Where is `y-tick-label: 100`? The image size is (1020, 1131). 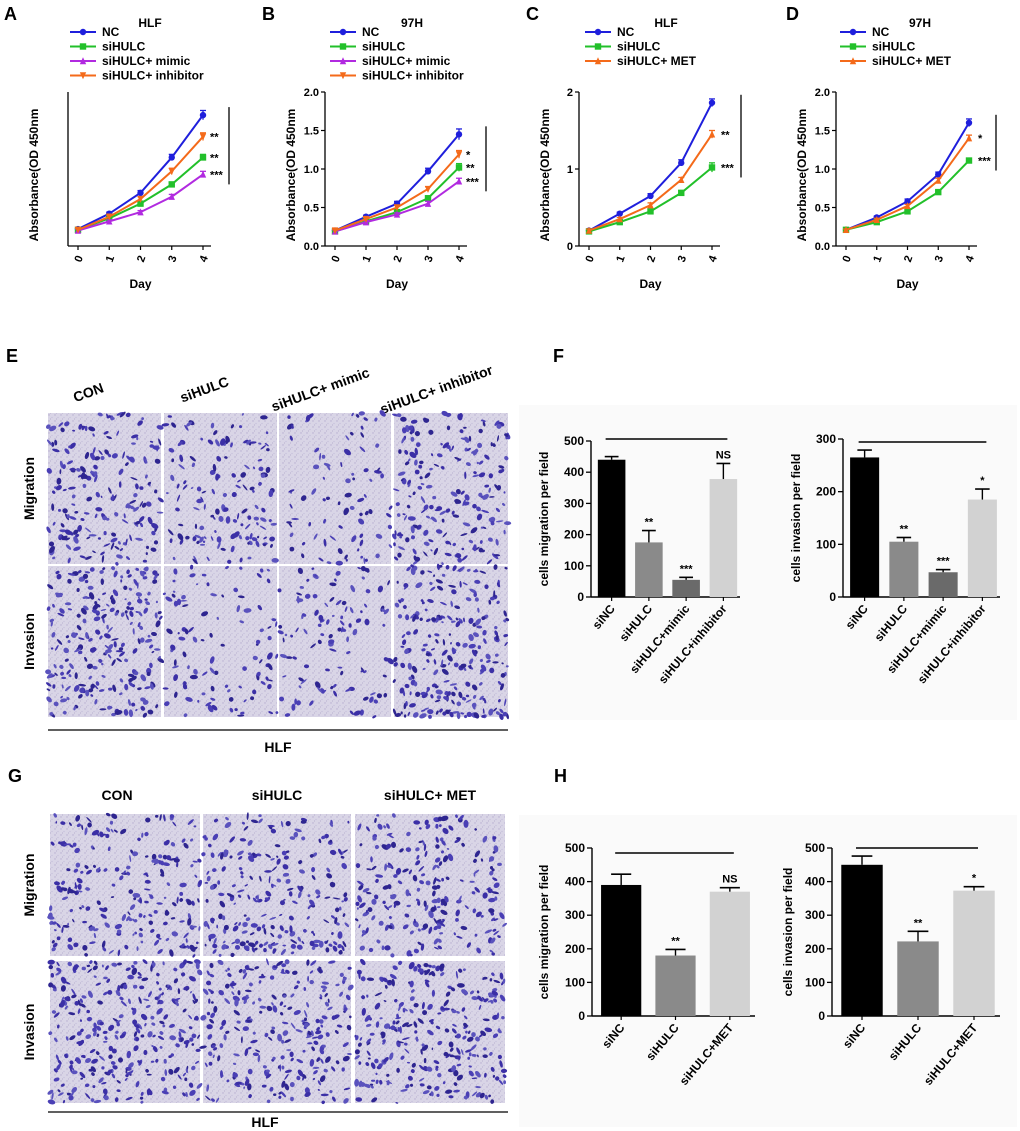 y-tick-label: 100 is located at coordinates (575, 982).